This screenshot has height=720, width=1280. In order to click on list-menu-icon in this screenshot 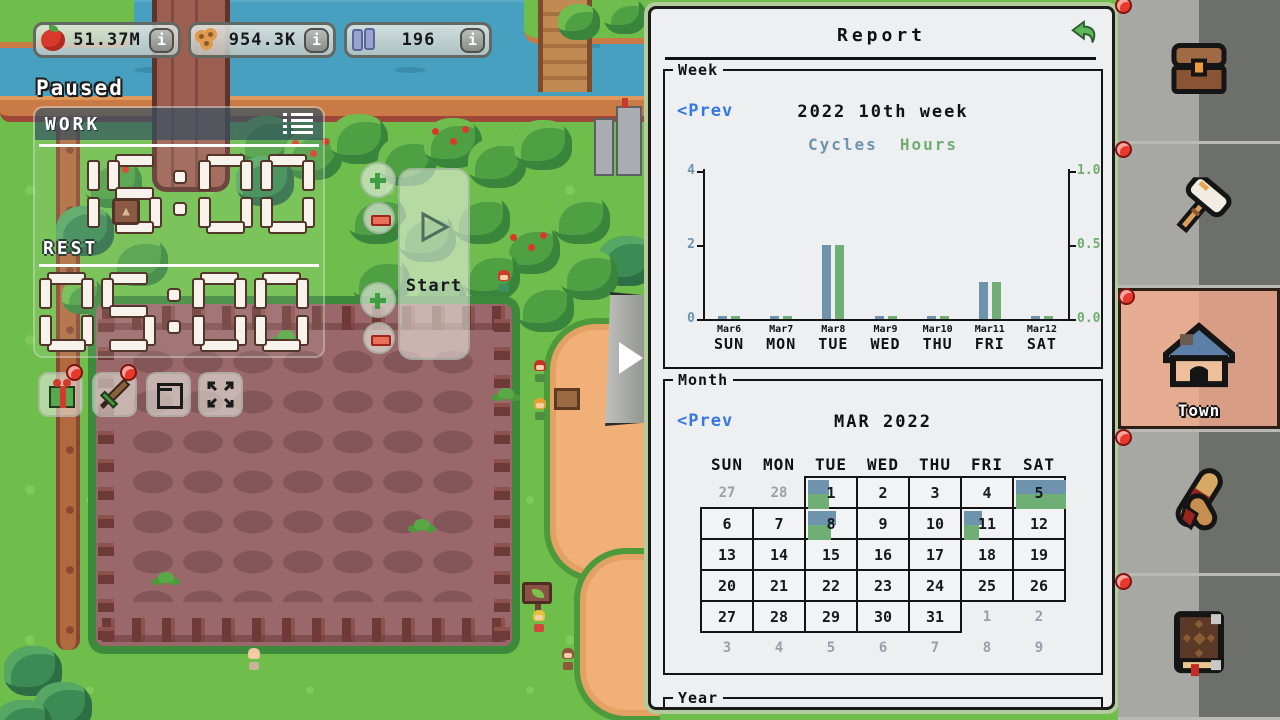, I will do `click(298, 124)`.